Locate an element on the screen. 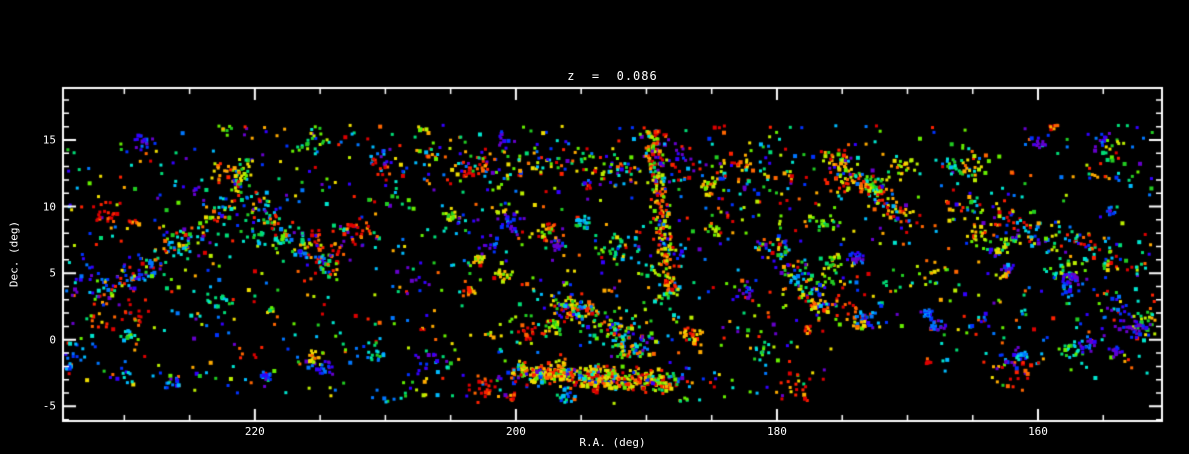 This screenshot has width=1189, height=454. x-tick-label: 200 is located at coordinates (515, 431).